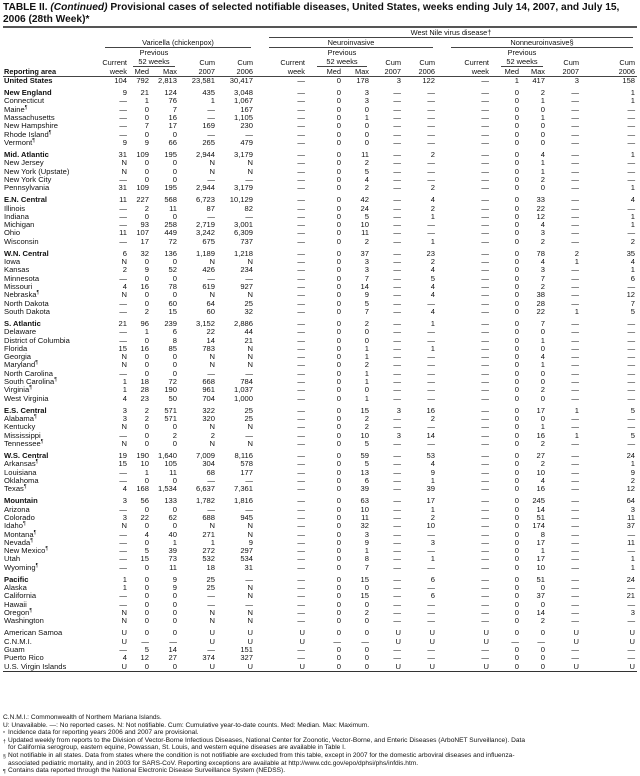 The width and height of the screenshot is (640, 776). Describe the element at coordinates (320, 559) in the screenshot. I see `table-row: Utah — 15 73 532 534 — 0 8 — 1 — 0 17 — 1` at that location.